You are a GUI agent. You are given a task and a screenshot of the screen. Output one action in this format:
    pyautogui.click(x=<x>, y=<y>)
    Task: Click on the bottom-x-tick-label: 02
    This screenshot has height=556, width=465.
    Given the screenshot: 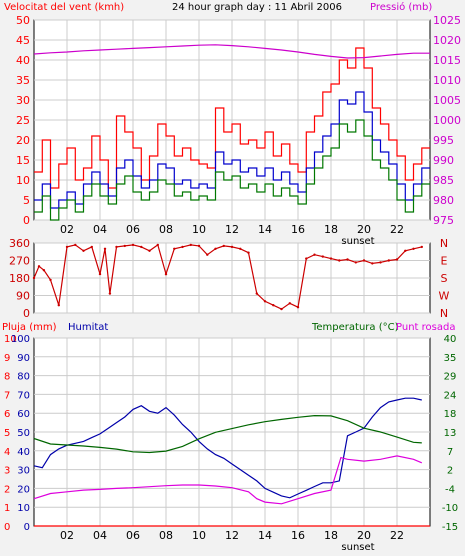 What is the action you would take?
    pyautogui.click(x=67, y=535)
    